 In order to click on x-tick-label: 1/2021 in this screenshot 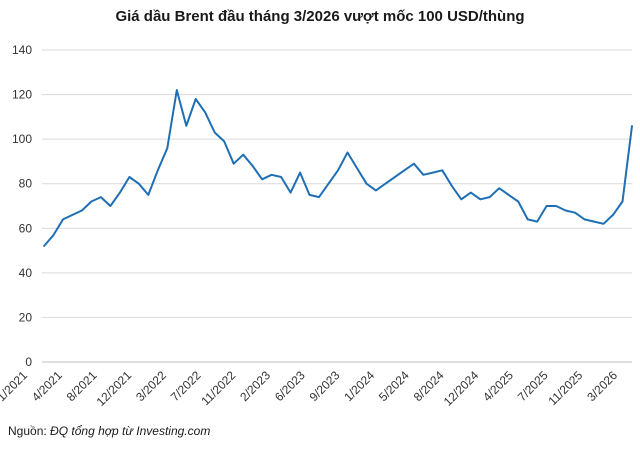, I will do `click(15, 386)`.